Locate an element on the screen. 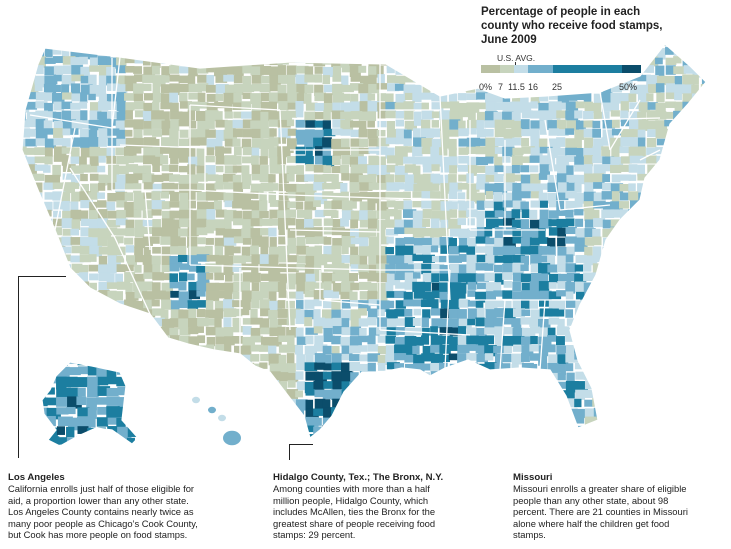  legend-tick-50: 50% is located at coordinates (628, 87).